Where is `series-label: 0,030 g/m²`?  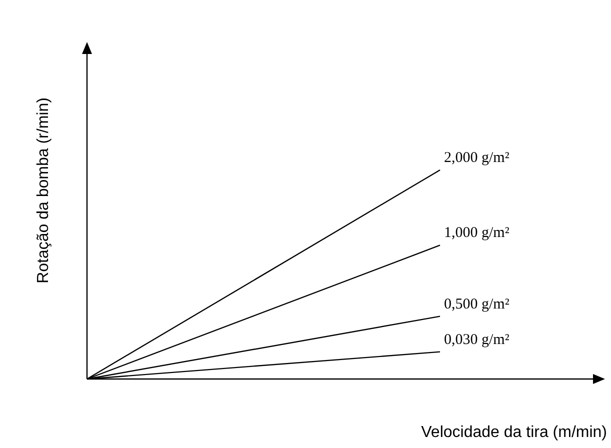 series-label: 0,030 g/m² is located at coordinates (477, 340).